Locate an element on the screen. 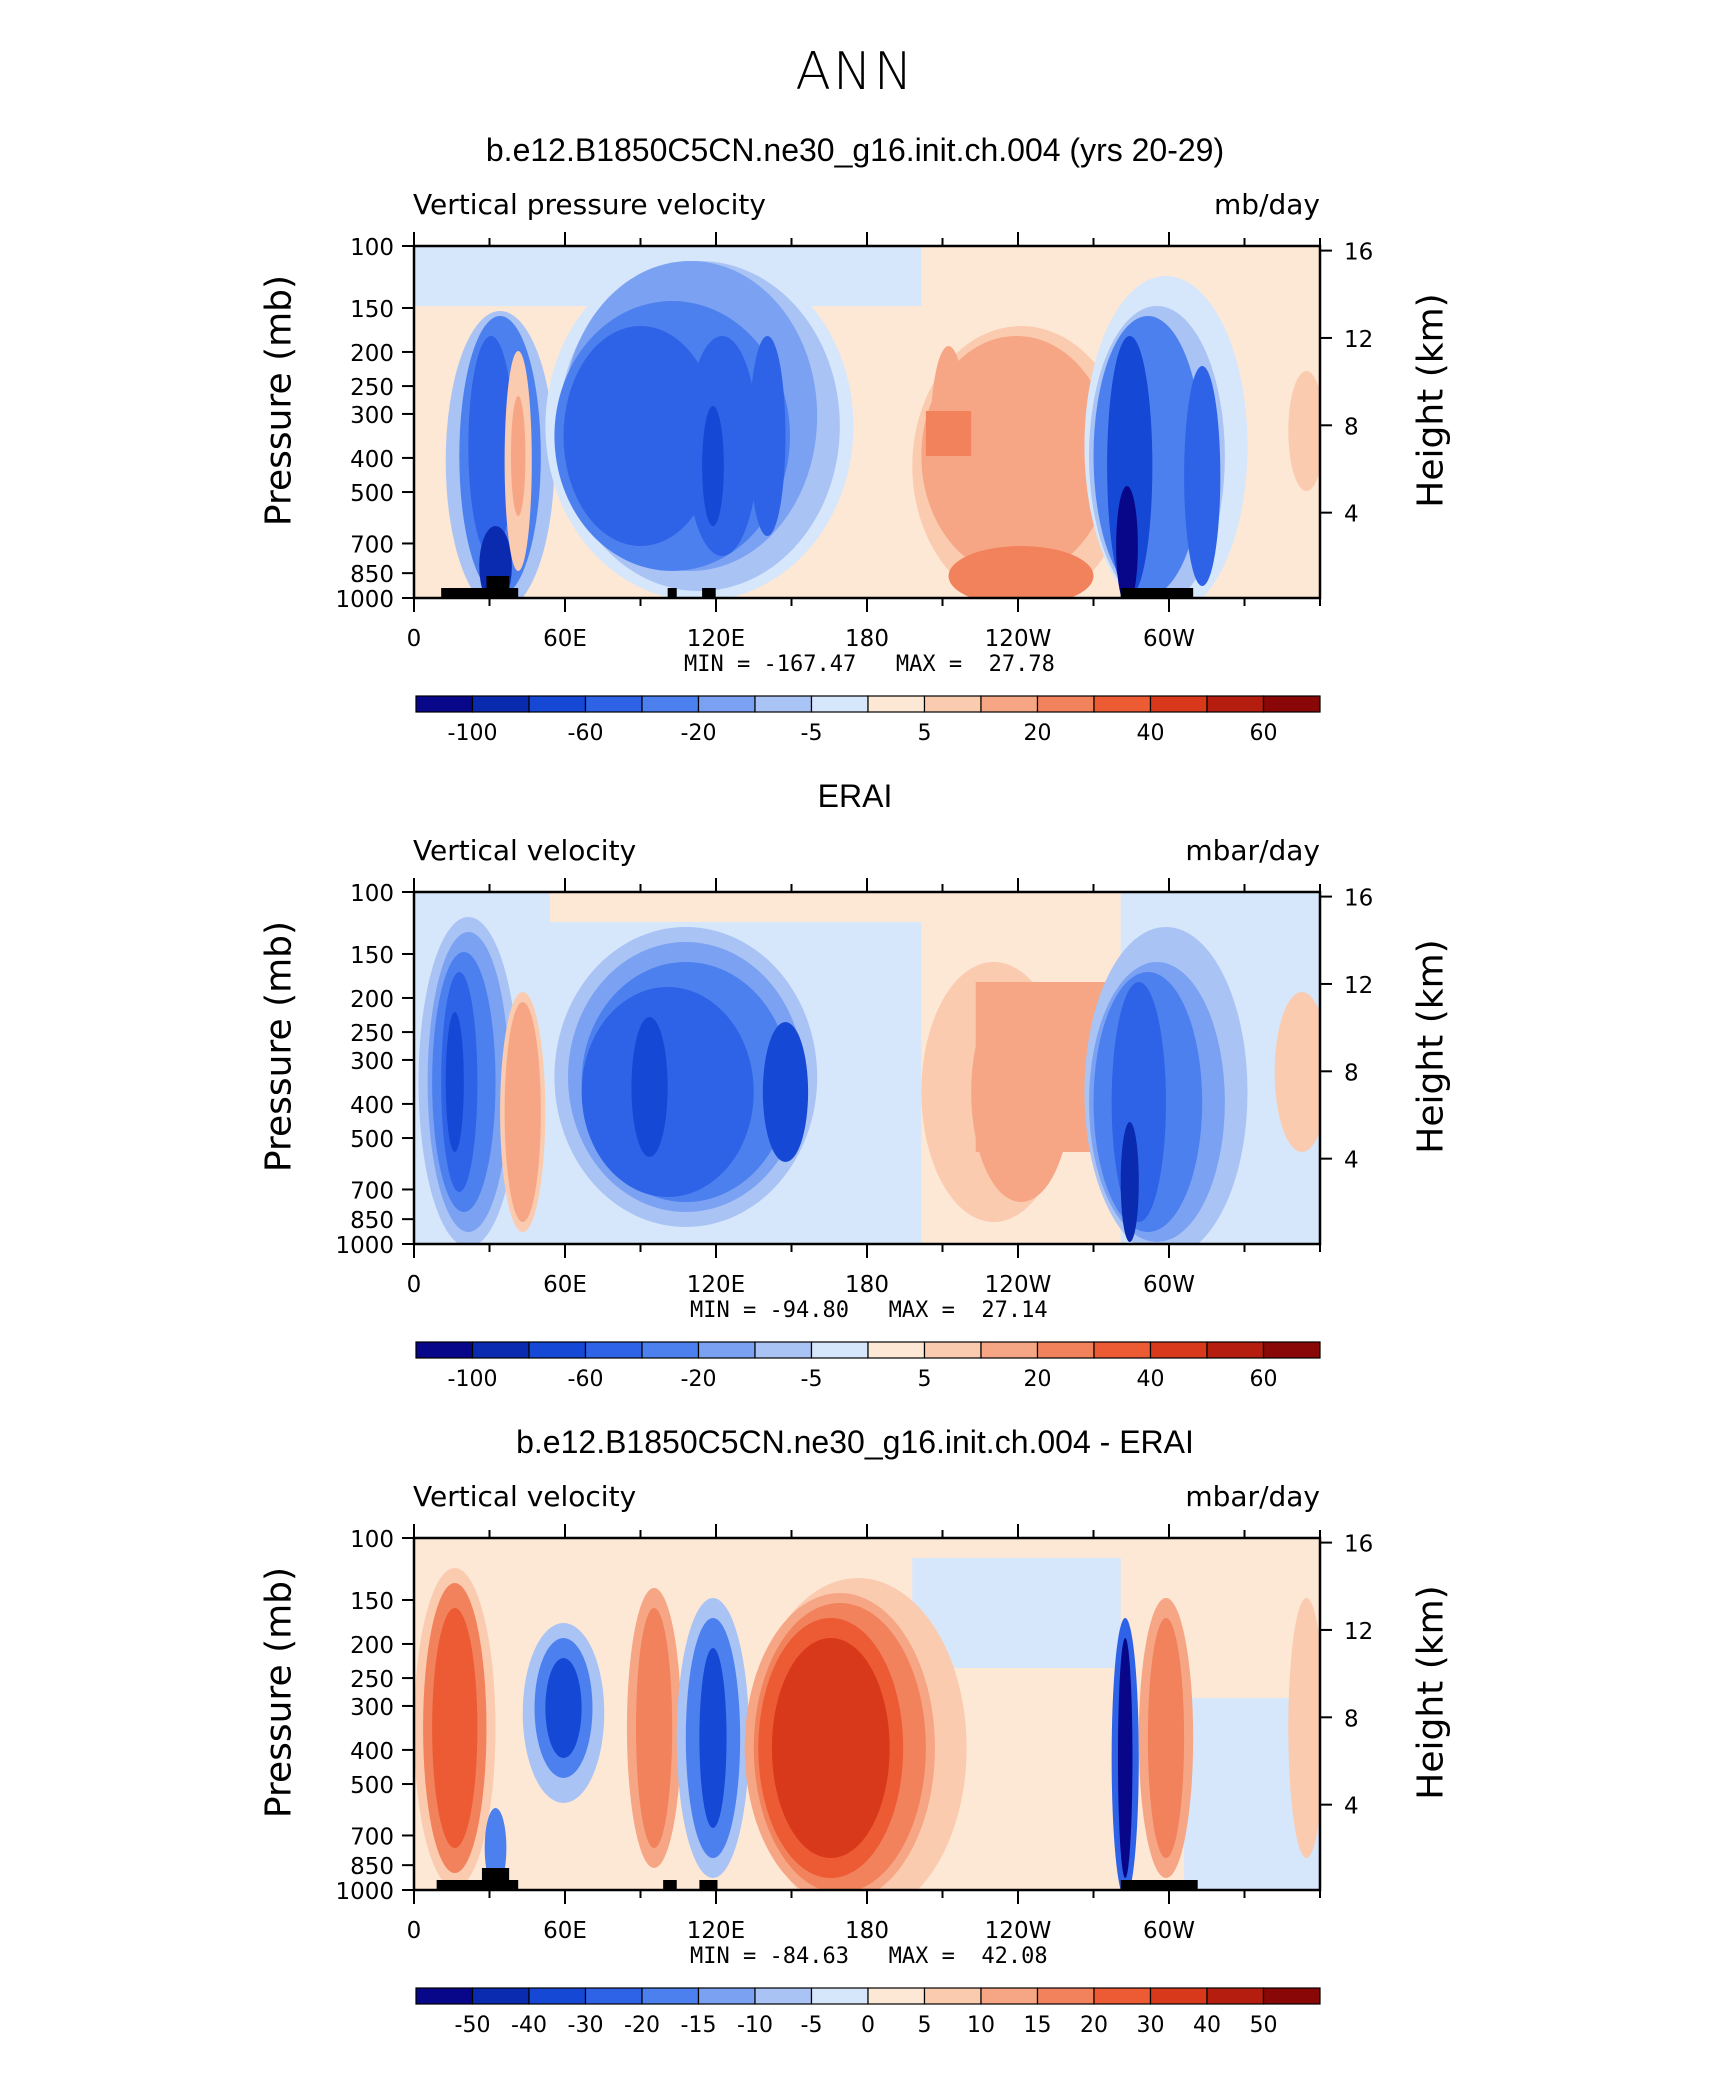  panel-1-units-label: mb/day is located at coordinates (1267, 204).